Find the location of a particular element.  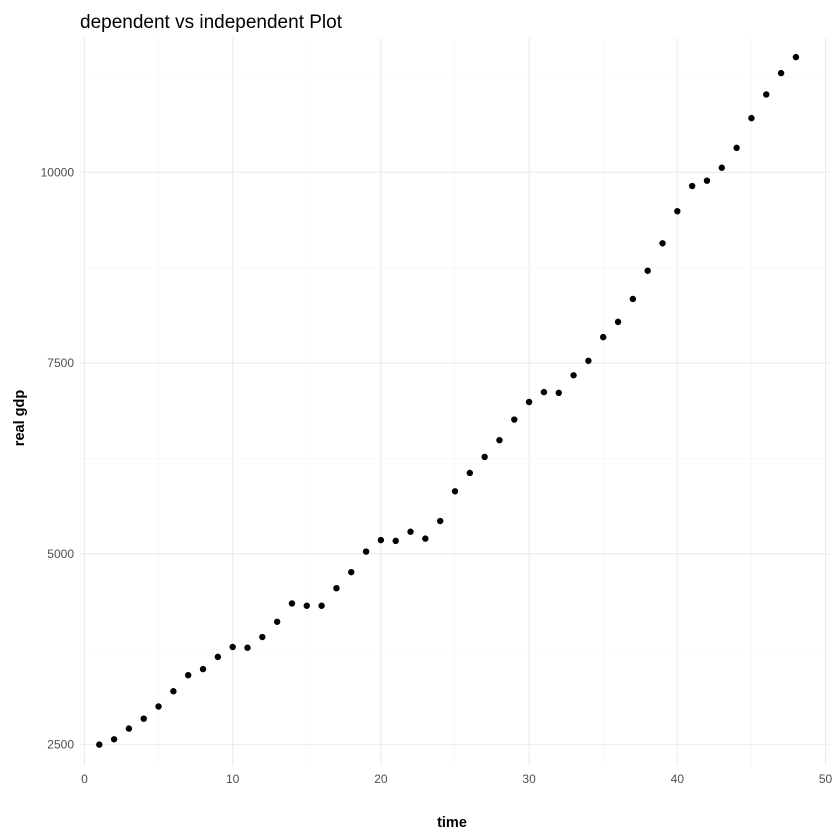

y-axis-title: real gdp is located at coordinates (20, 418).